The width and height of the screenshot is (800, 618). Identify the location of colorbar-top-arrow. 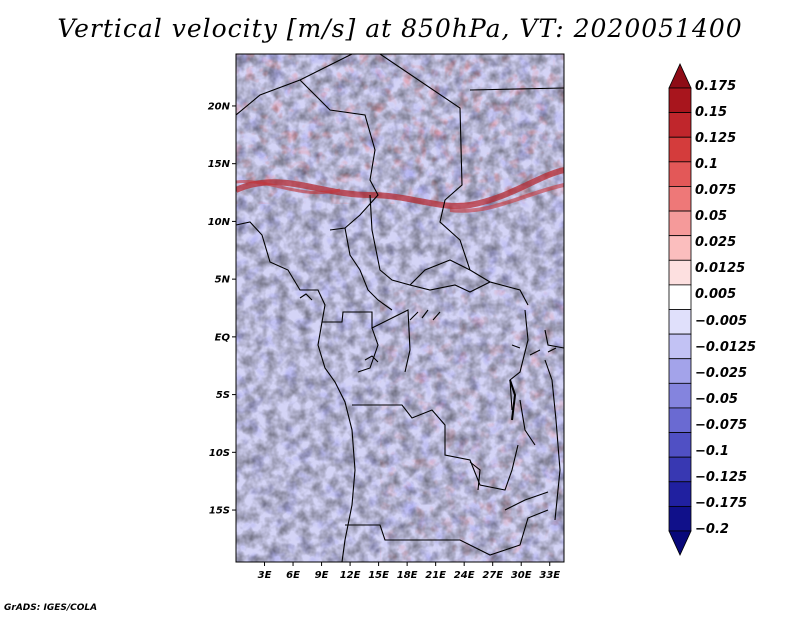
(680, 76).